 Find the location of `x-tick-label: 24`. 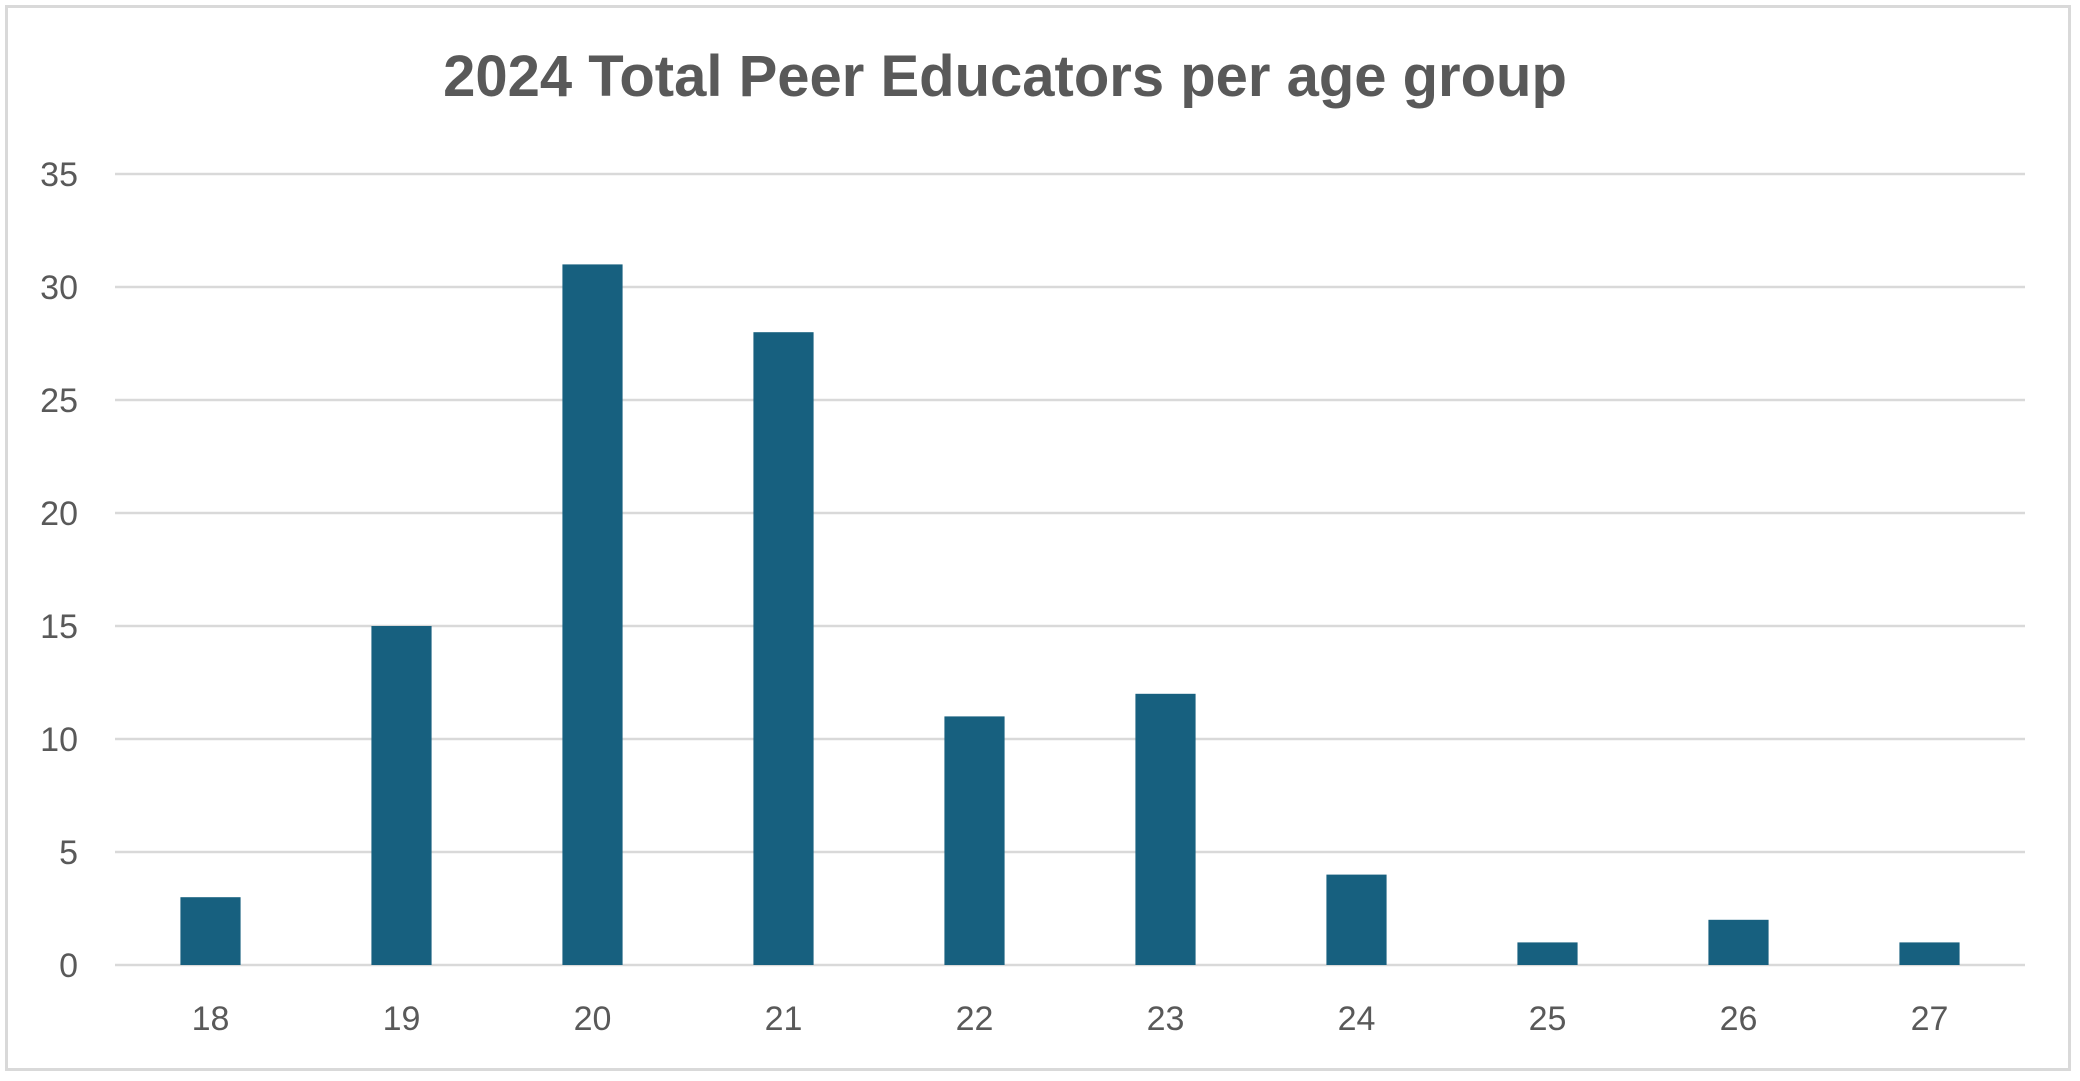

x-tick-label: 24 is located at coordinates (1357, 1019).